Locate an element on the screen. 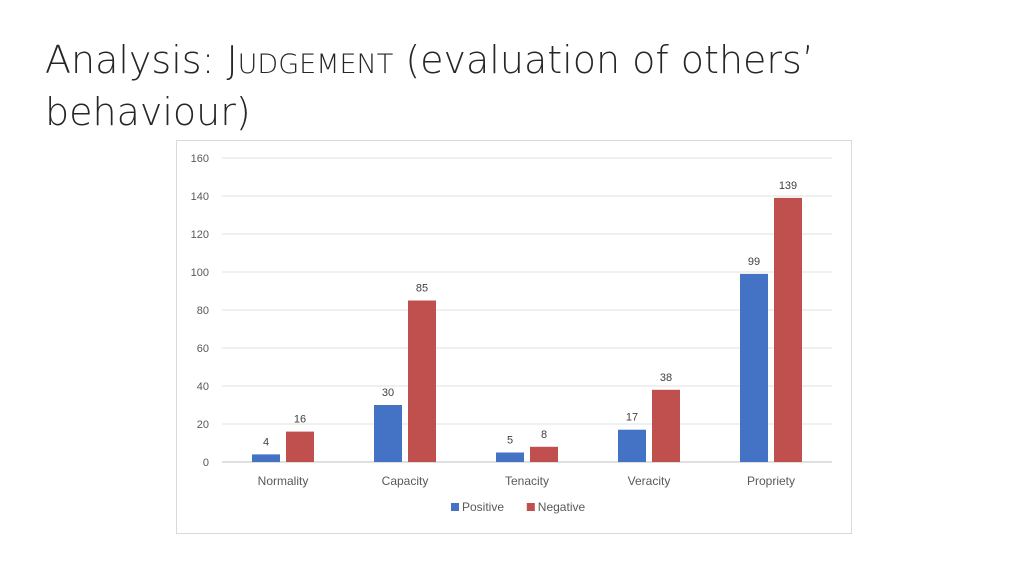 This screenshot has width=1024, height=576. x-tick-label: Normality is located at coordinates (283, 481).